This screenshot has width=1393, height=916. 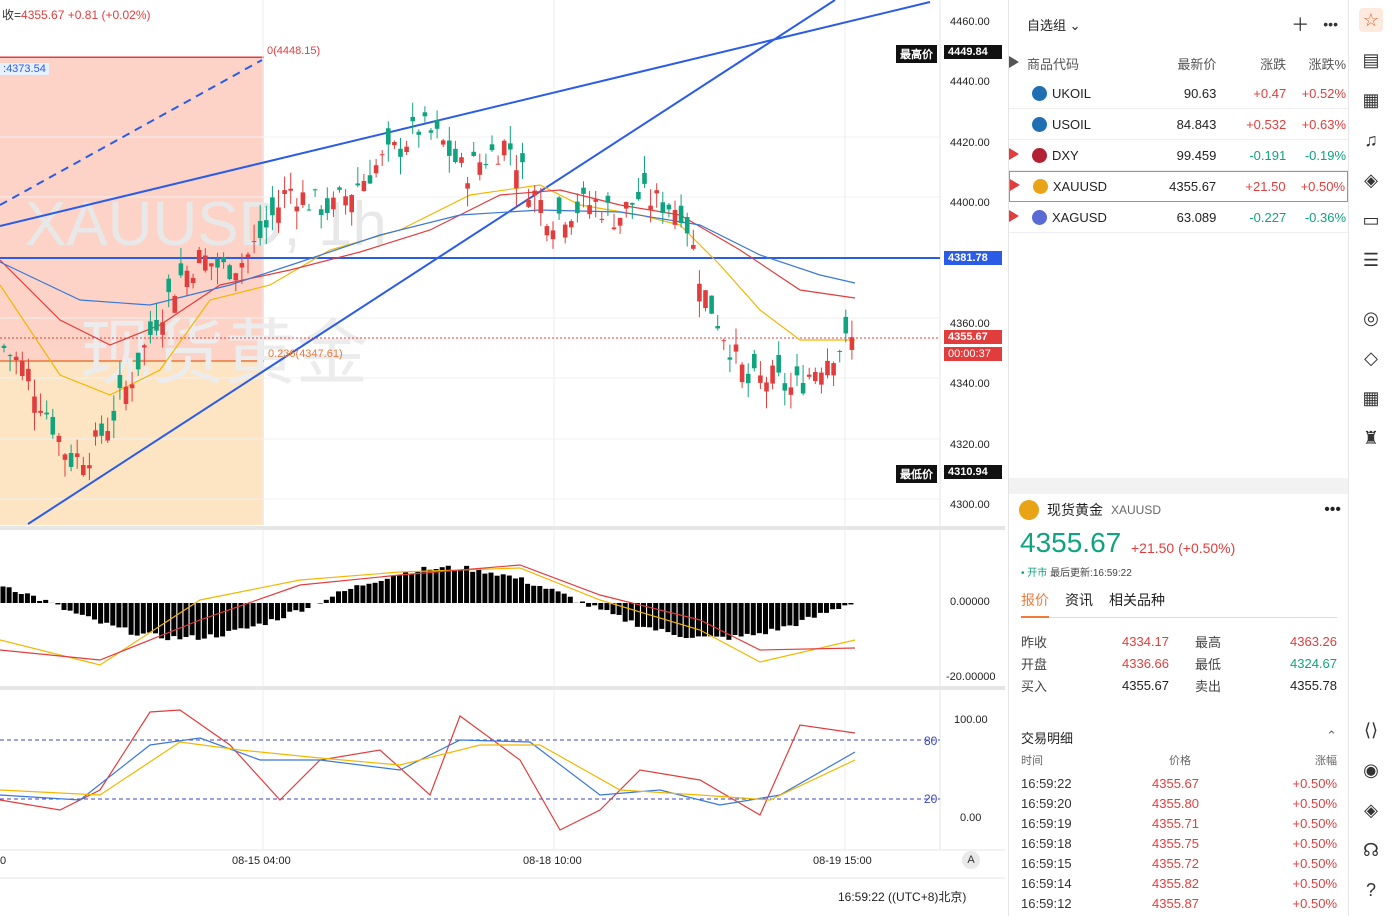 I want to click on chat-icon: ☰, so click(x=1371, y=260).